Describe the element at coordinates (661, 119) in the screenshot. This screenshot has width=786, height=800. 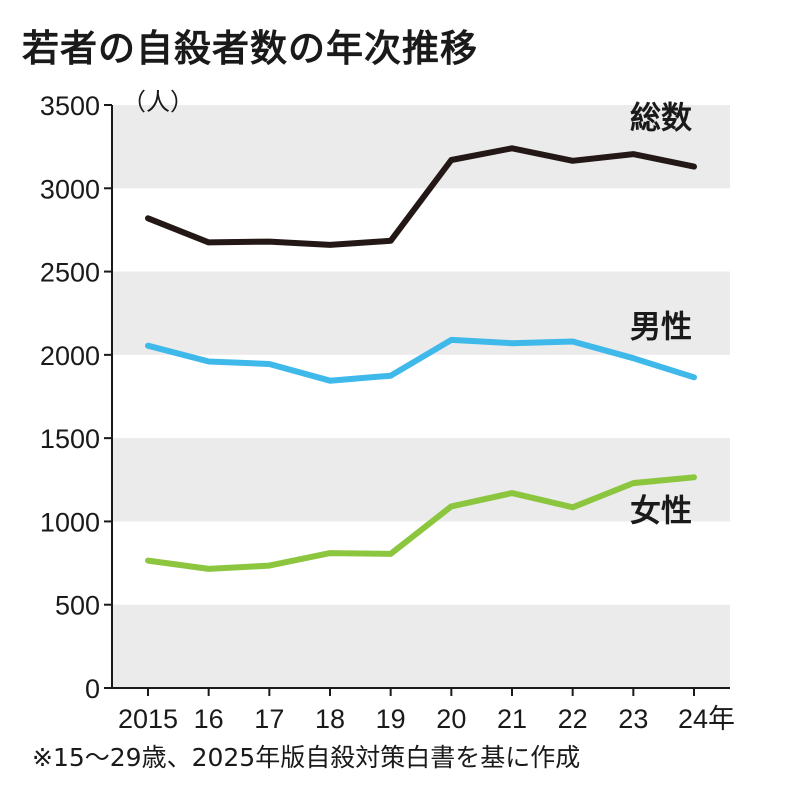
I see `series-label: 総数` at that location.